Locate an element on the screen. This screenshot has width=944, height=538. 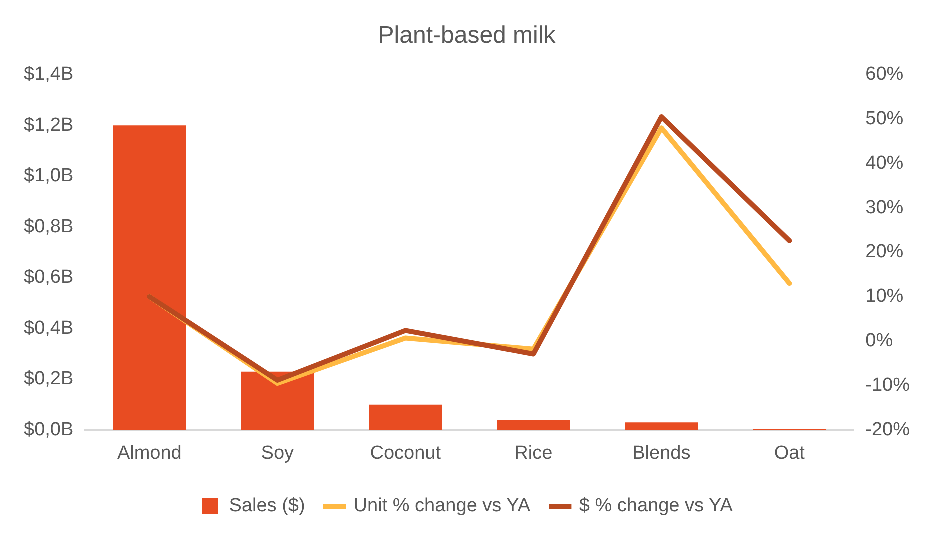
y-tick-label: $1,2B is located at coordinates (49, 125).